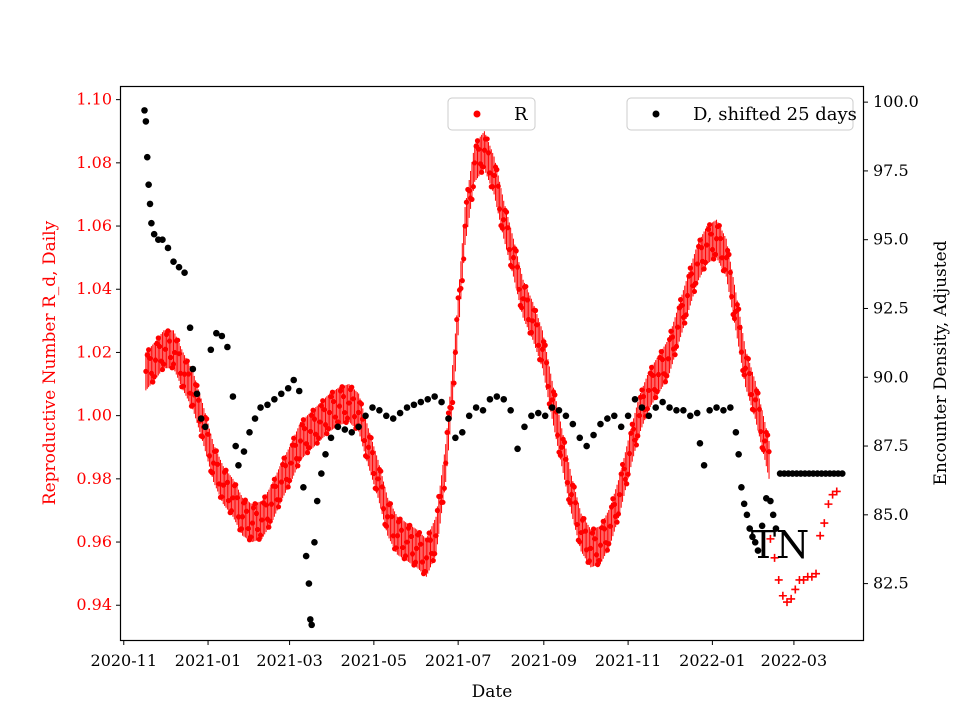 The width and height of the screenshot is (960, 720). What do you see at coordinates (656, 114) in the screenshot?
I see `legend-d-marker` at bounding box center [656, 114].